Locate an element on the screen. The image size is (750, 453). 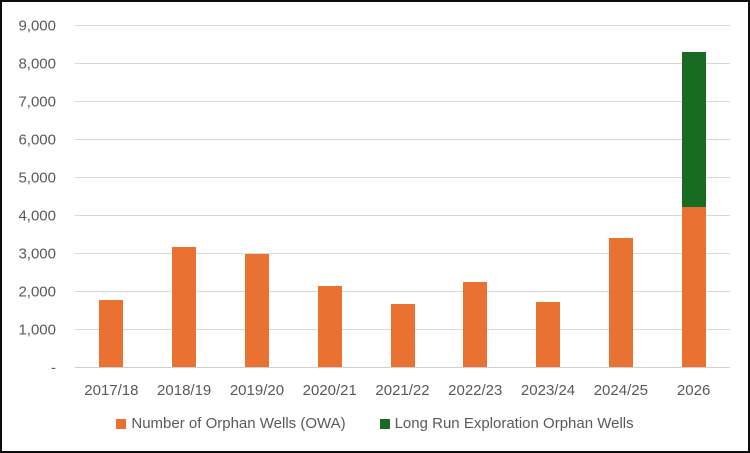
legend-label-longrun: Long Run Exploration Orphan Wells is located at coordinates (514, 423).